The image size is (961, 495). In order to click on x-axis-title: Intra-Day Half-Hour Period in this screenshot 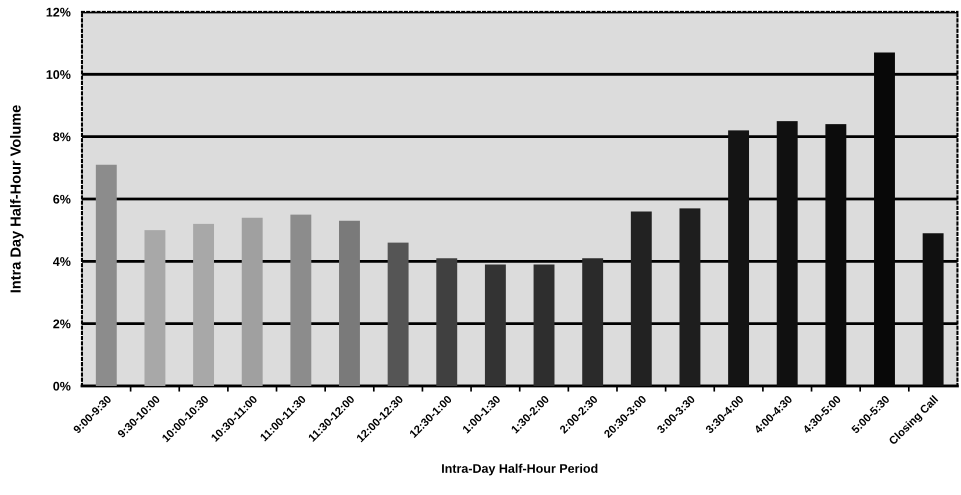, I will do `click(520, 470)`.